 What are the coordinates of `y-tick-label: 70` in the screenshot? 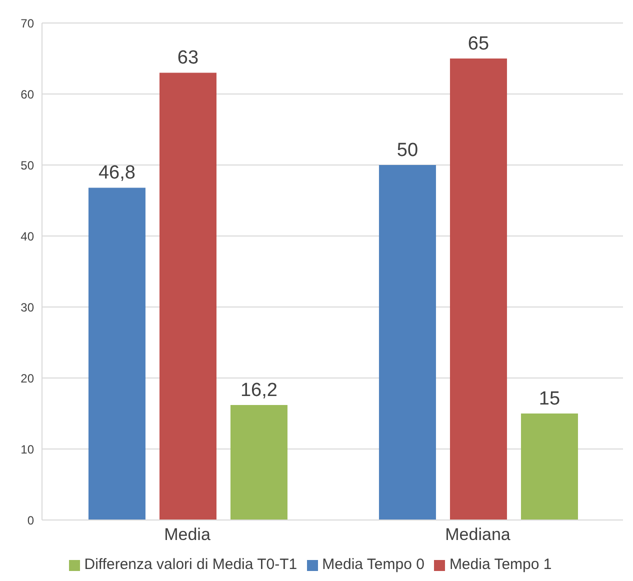 It's located at (27, 23).